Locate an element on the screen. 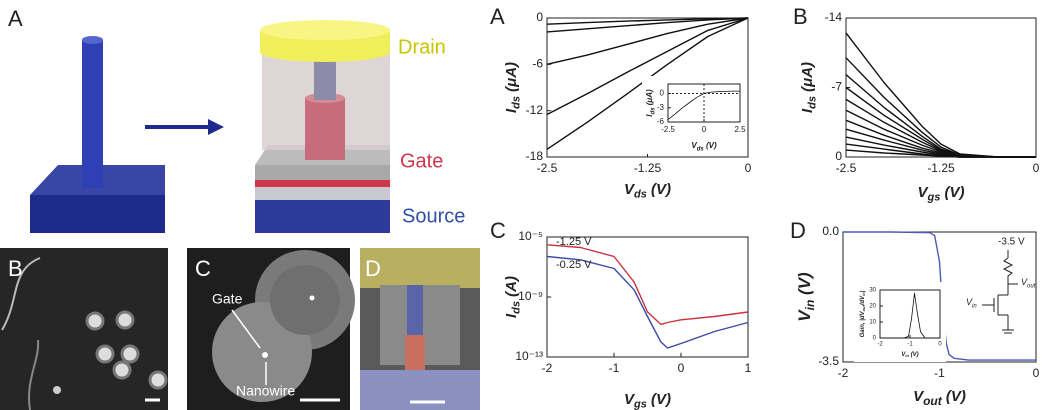  pillar-dot is located at coordinates (95, 321).